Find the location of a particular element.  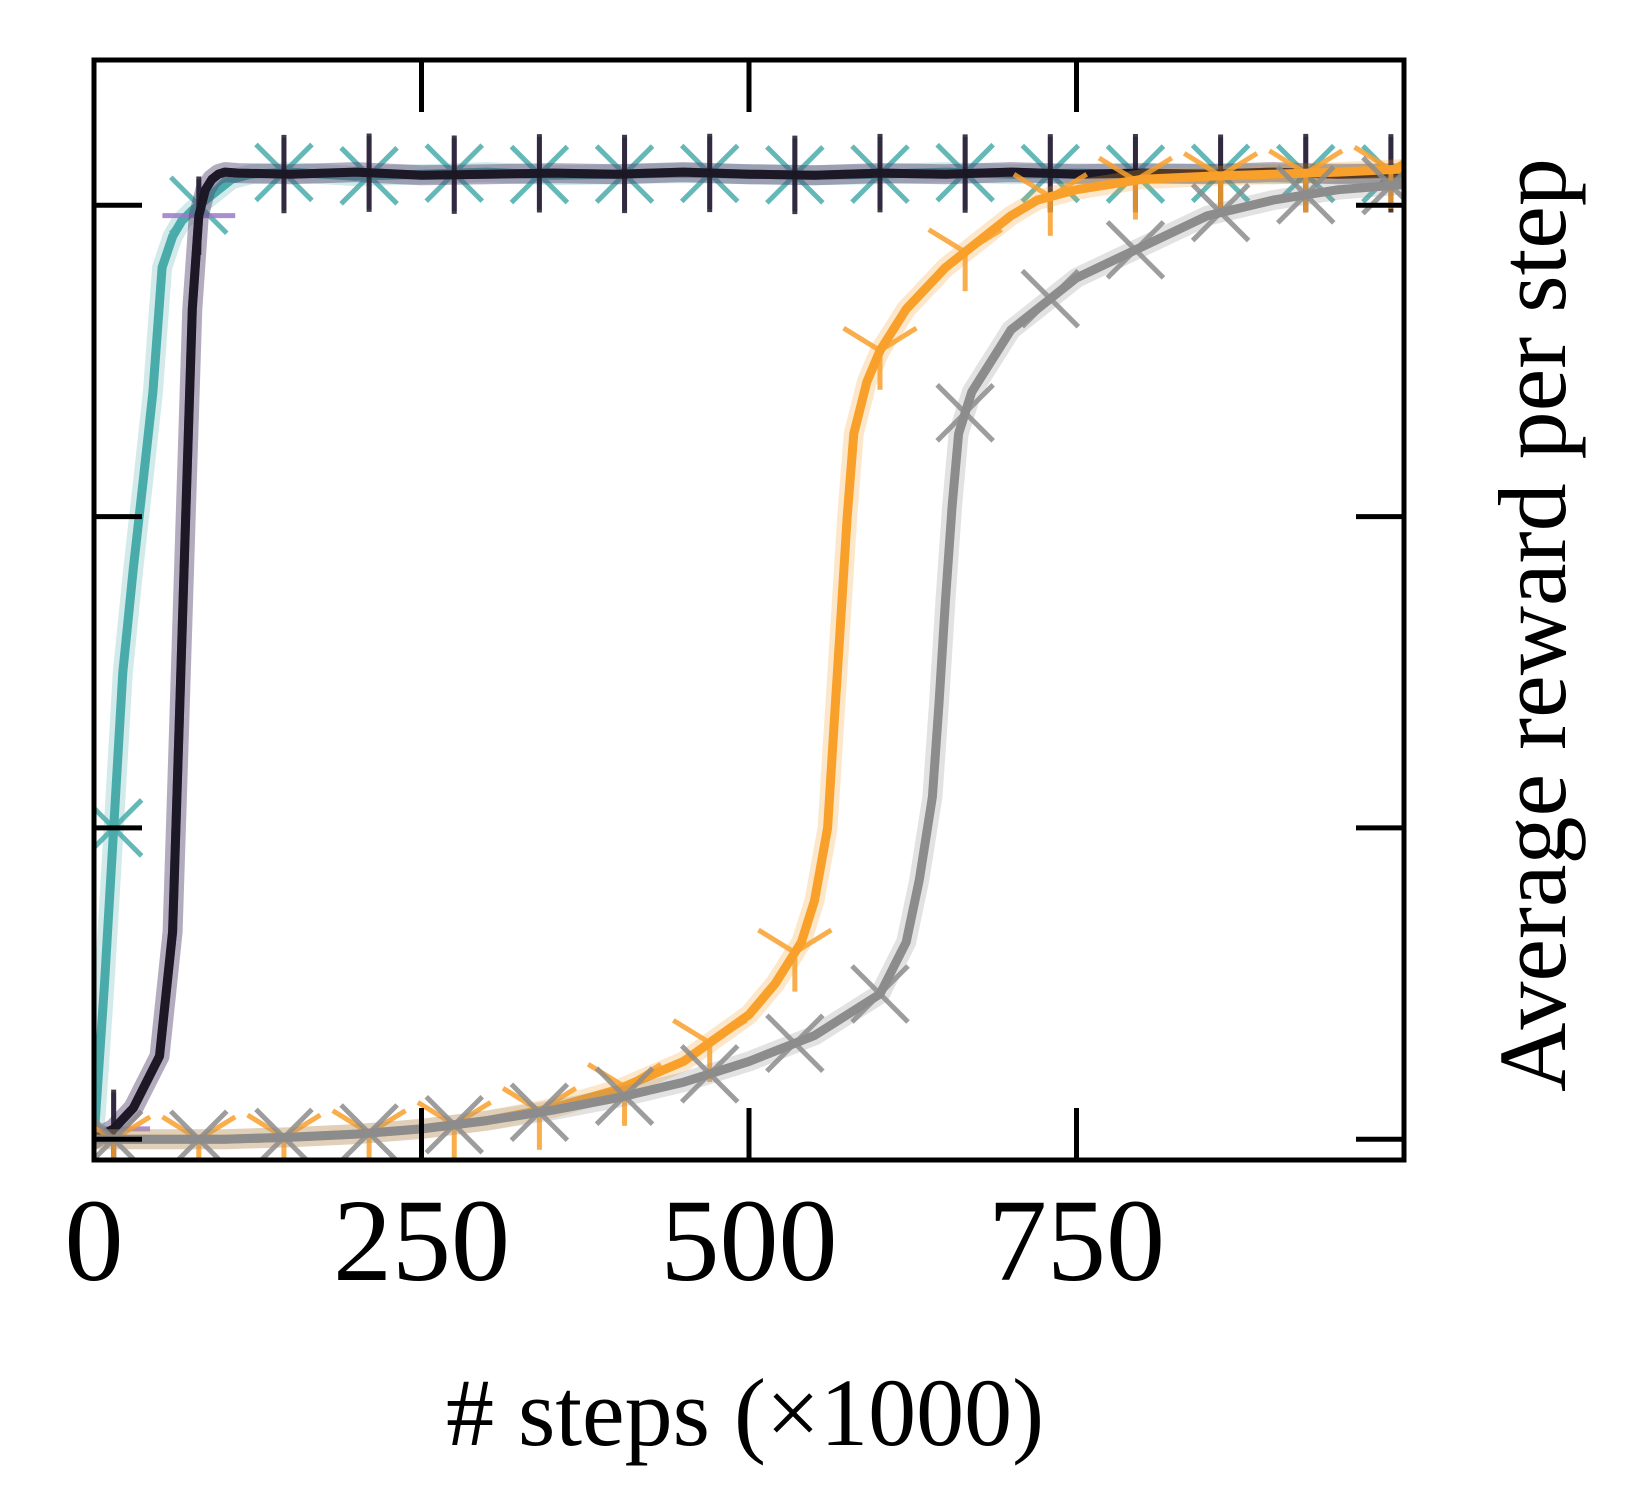

x-tick-label: 750 is located at coordinates (1076, 1240).